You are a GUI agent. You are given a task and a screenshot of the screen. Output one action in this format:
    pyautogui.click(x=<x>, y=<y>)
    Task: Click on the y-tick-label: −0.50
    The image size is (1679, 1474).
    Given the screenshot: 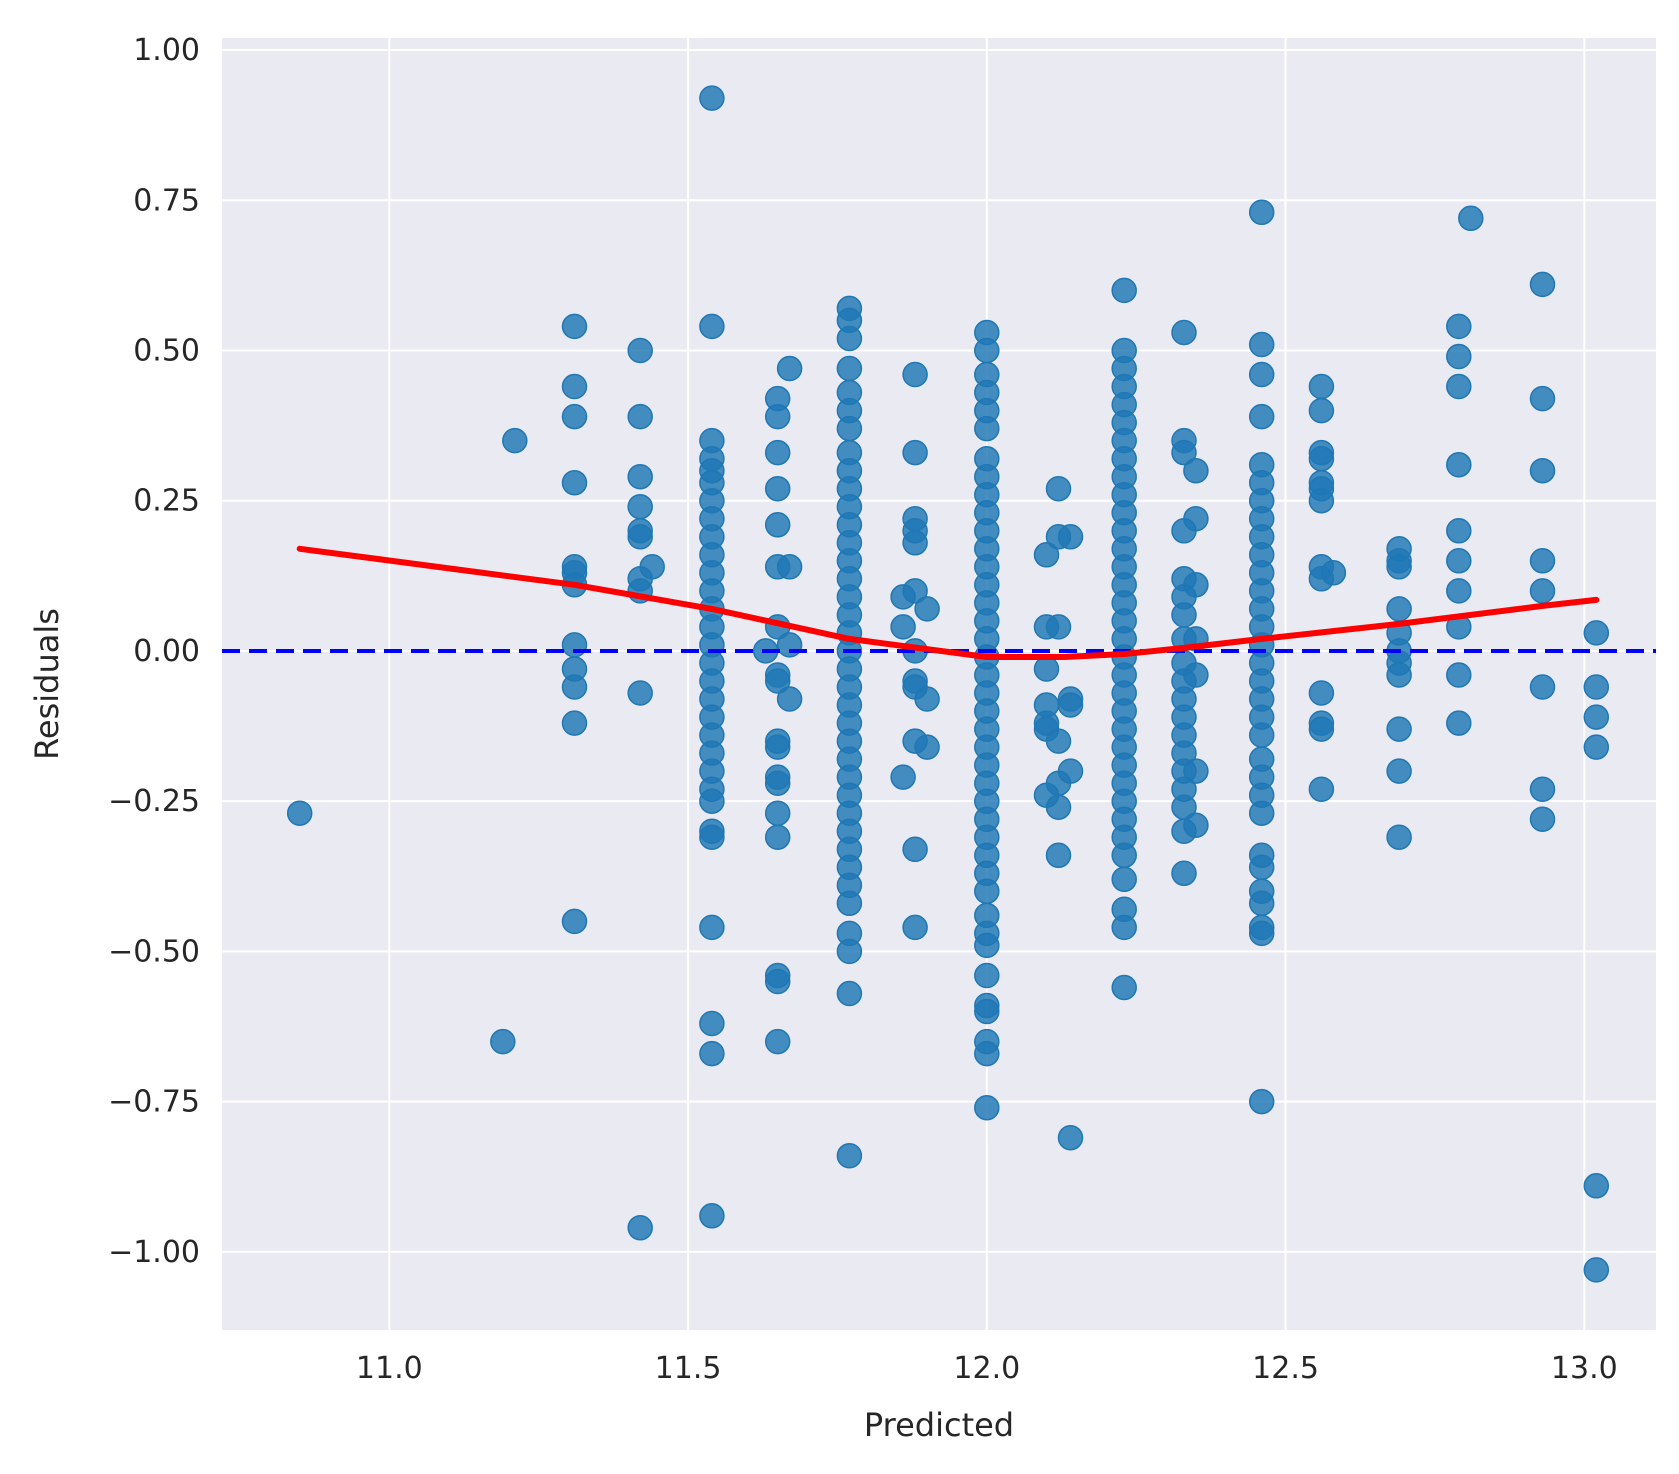 What is the action you would take?
    pyautogui.click(x=154, y=951)
    